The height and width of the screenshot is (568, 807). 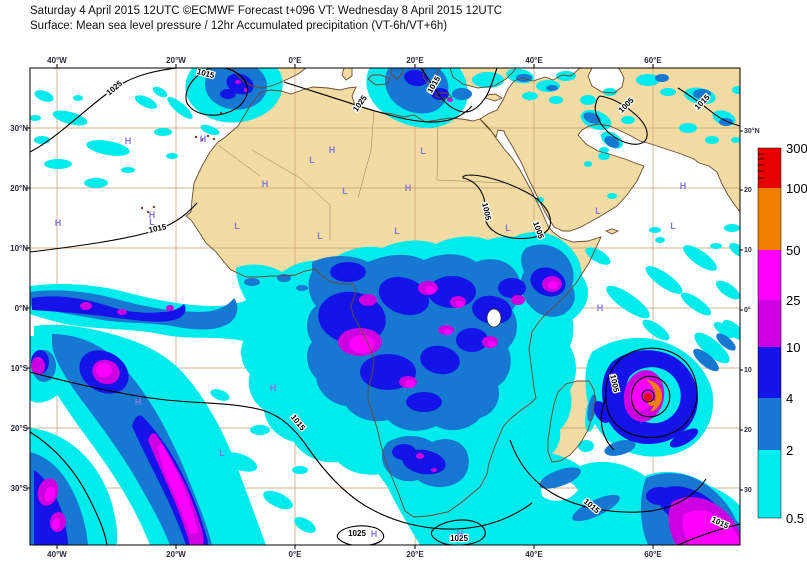 I want to click on isobar-1025-nw, so click(x=106, y=110).